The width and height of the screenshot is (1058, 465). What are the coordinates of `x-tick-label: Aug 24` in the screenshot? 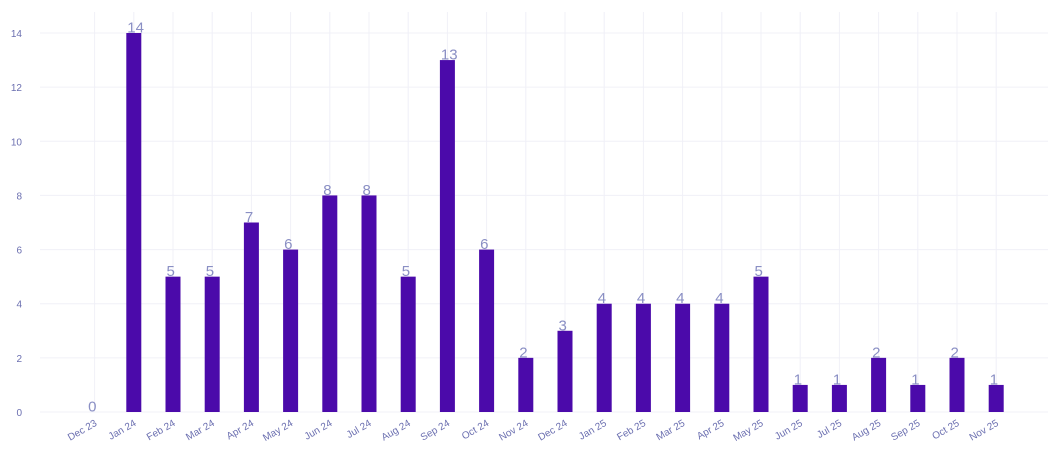 It's located at (396, 431).